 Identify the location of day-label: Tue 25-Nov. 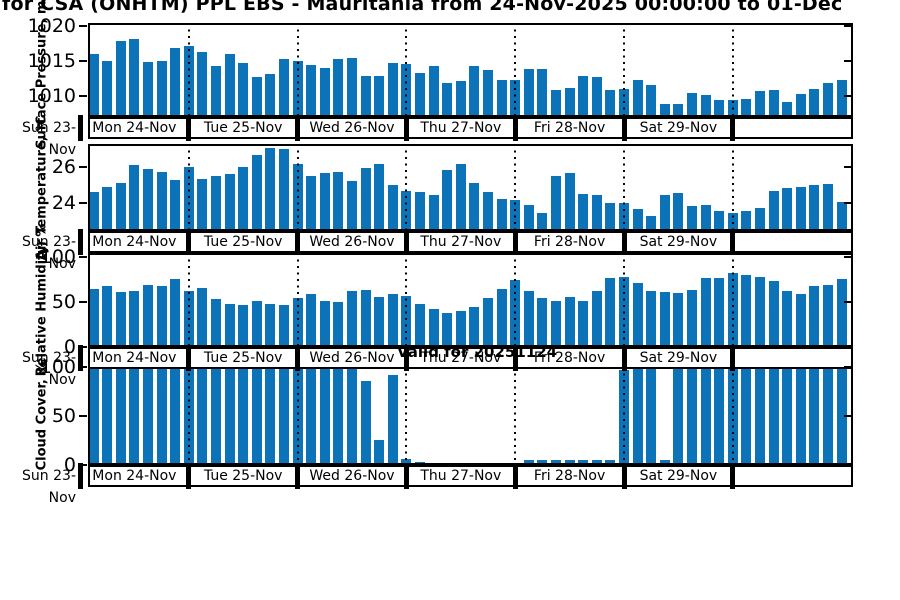
(243, 476).